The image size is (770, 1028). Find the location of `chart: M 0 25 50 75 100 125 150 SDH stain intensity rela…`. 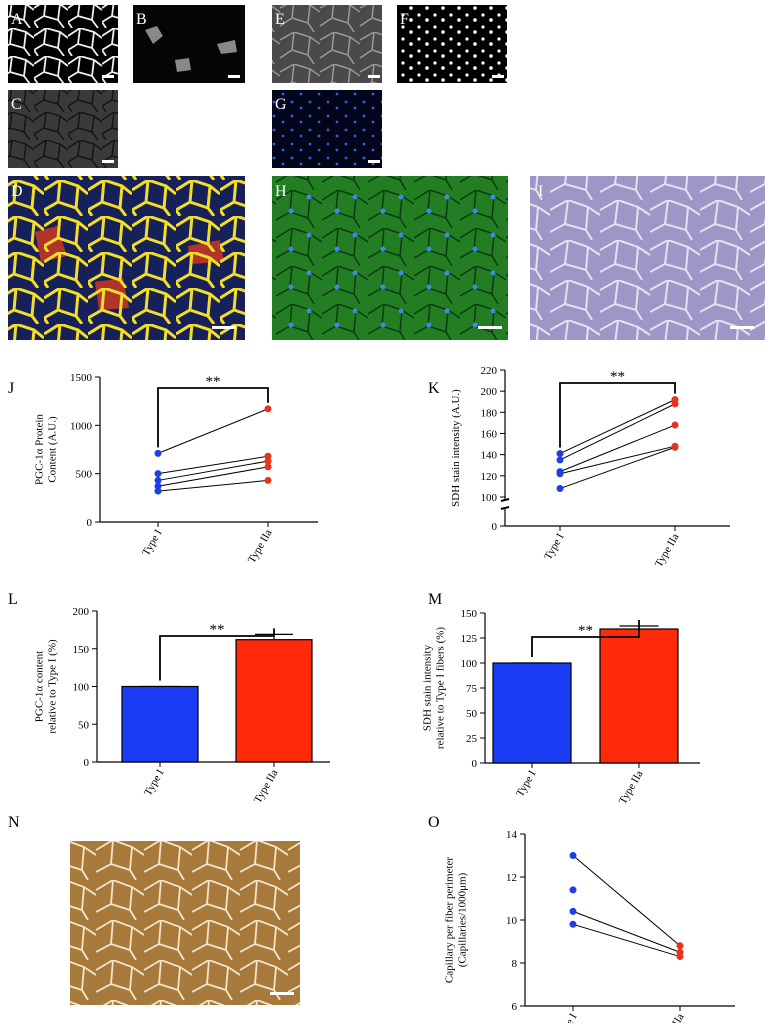

chart: M 0 25 50 75 100 125 150 SDH stain intensity rela… is located at coordinates (561, 698).